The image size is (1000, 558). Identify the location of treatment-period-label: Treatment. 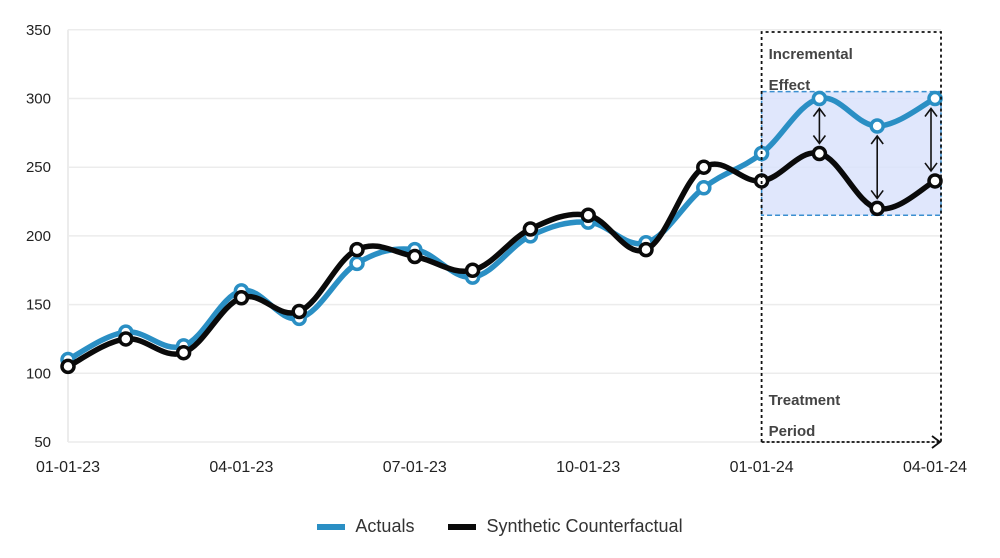
(805, 400).